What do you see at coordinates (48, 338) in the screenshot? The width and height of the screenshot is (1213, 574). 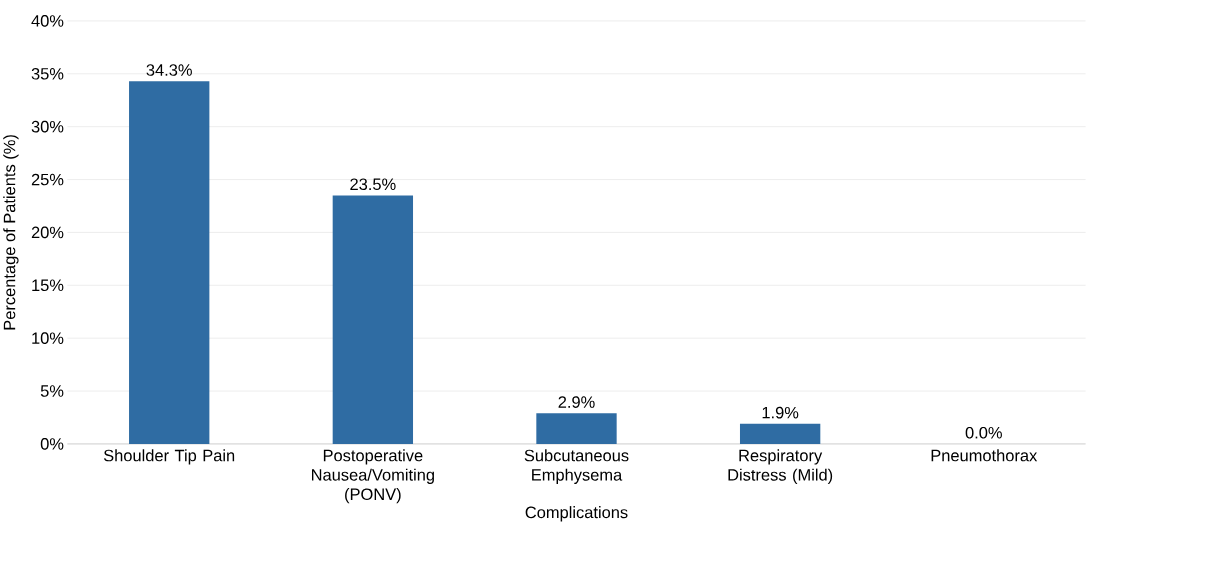 I see `y-tick-label: 10%` at bounding box center [48, 338].